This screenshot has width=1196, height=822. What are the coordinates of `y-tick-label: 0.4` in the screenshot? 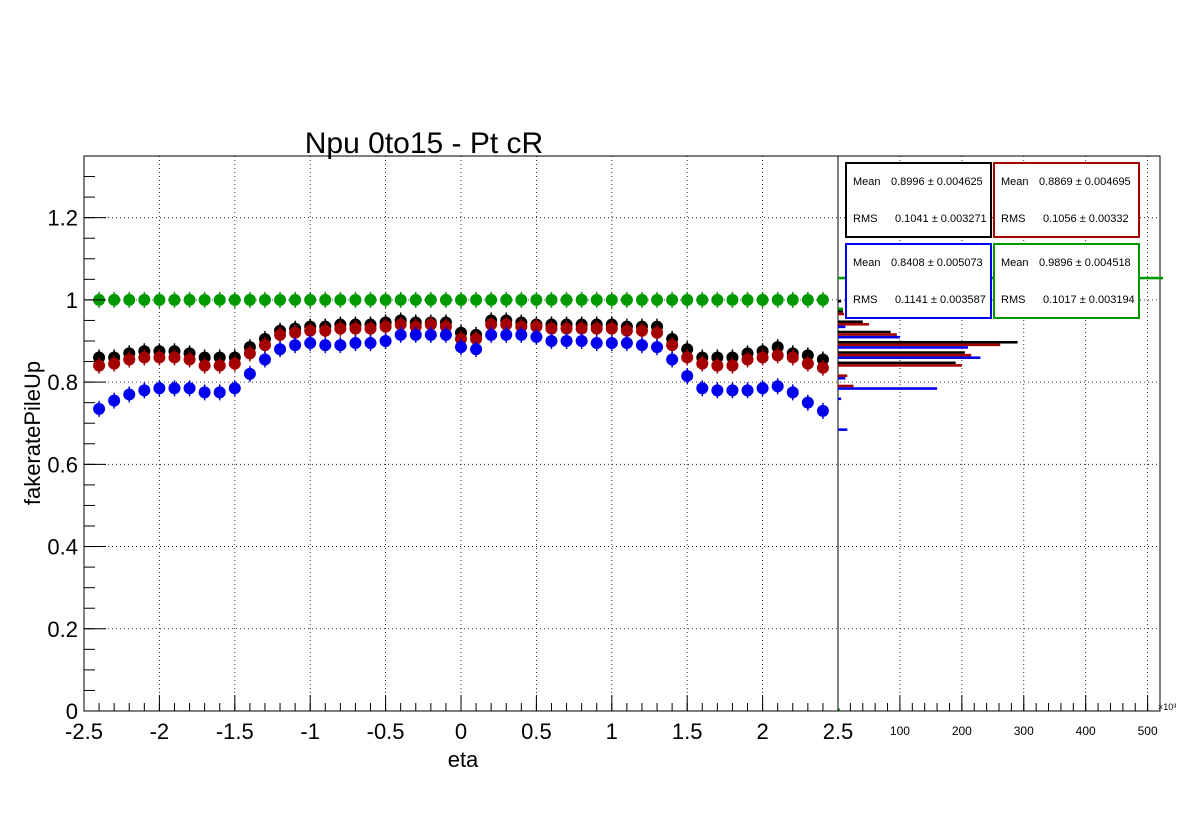 It's located at (62, 547).